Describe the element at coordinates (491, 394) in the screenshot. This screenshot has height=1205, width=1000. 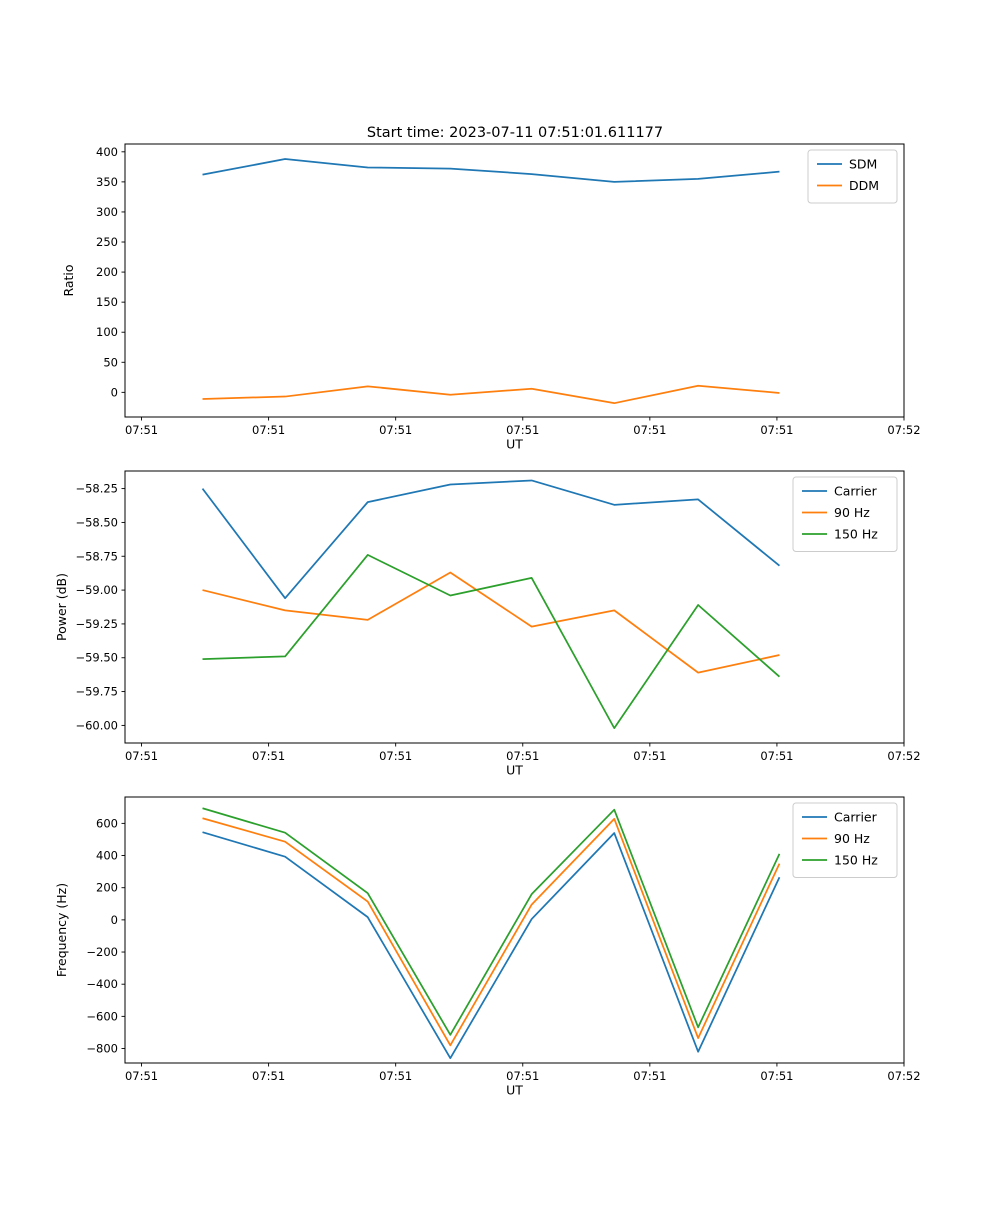
I see `series-line-ddm` at that location.